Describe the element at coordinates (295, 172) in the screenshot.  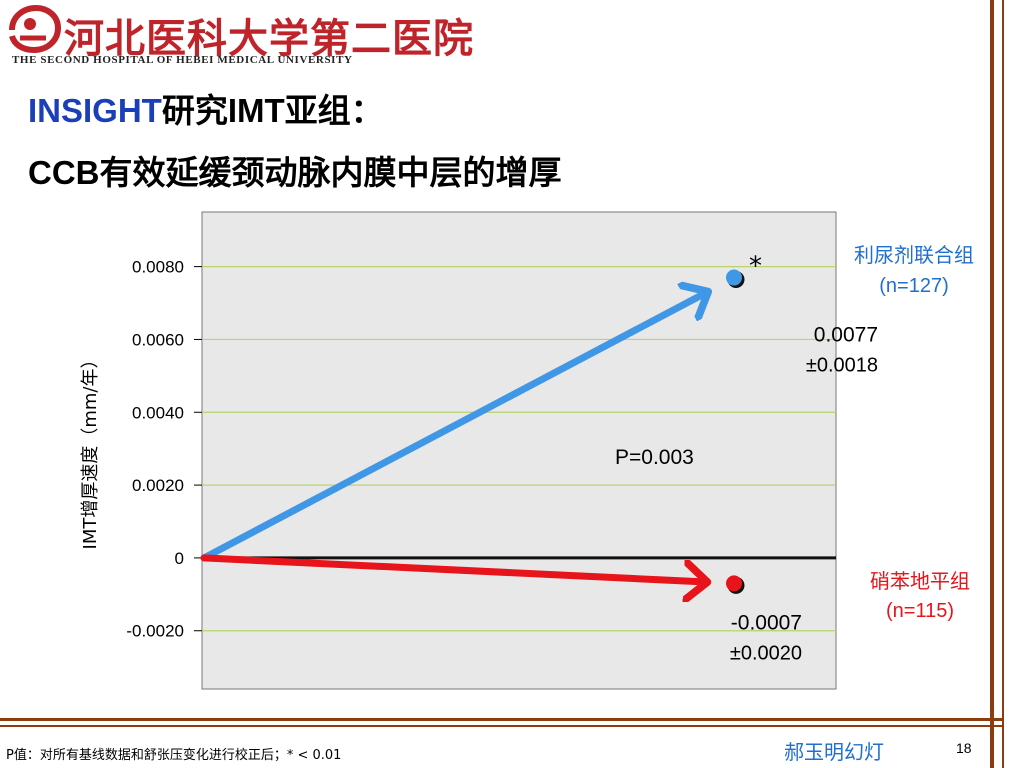
I see `slide-title-line2: CCB有效延缓颈动脉内膜中层的增厚` at that location.